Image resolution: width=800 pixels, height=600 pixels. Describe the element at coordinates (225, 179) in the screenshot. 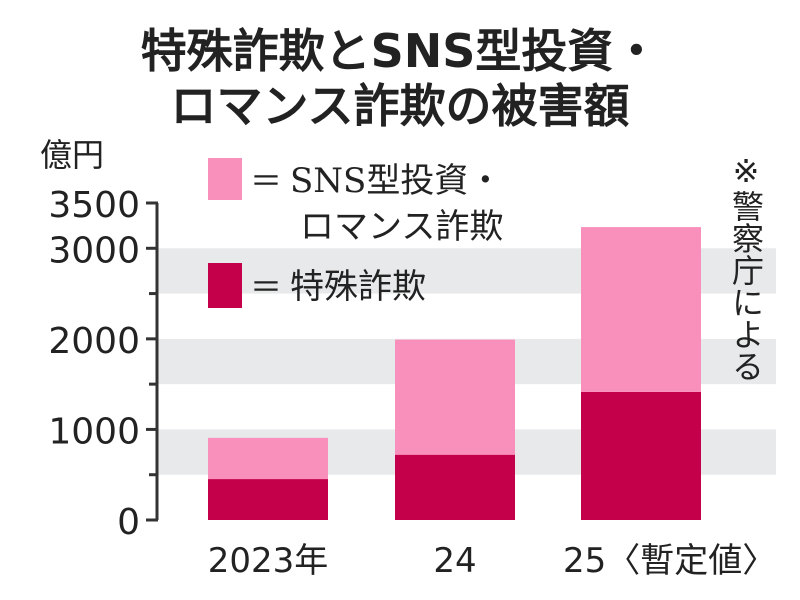

I see `legend-swatch-sns` at that location.